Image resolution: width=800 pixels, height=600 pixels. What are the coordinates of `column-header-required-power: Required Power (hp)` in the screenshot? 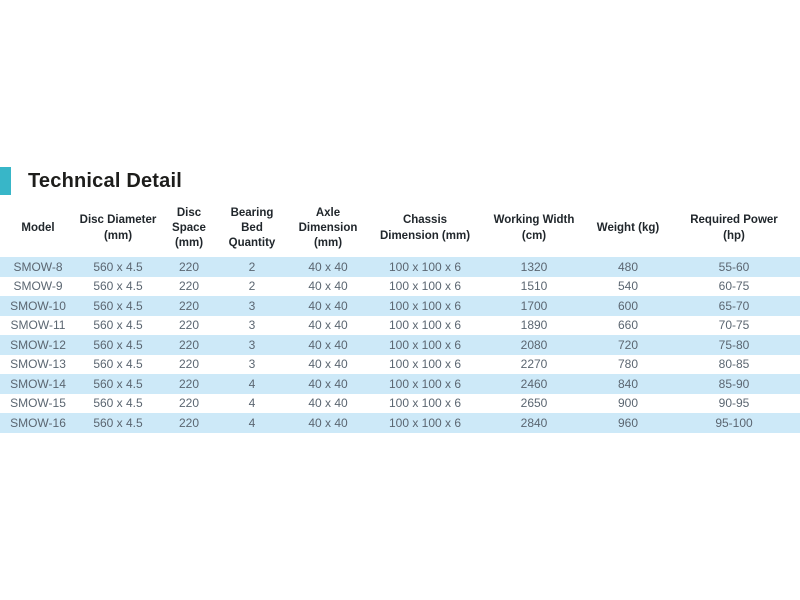 It's located at (734, 228).